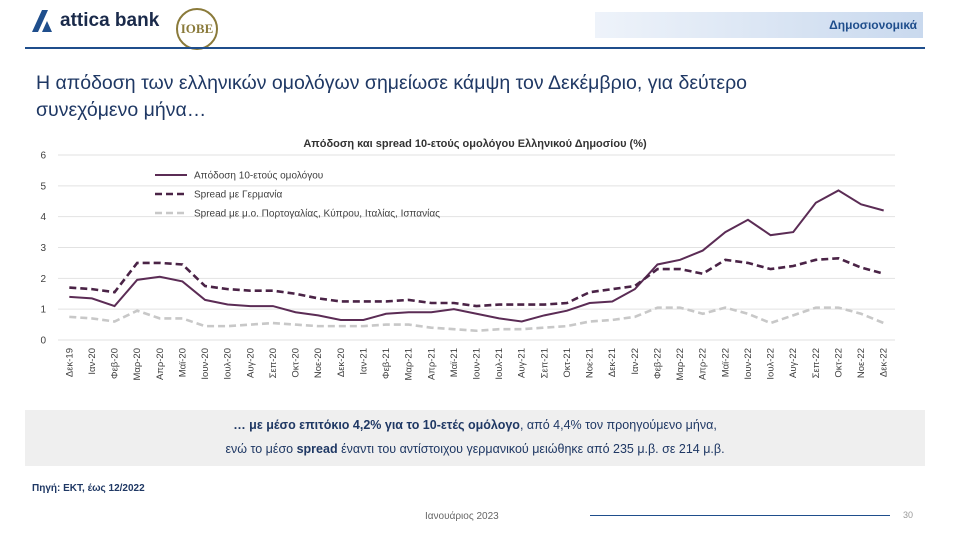  Describe the element at coordinates (43, 279) in the screenshot. I see `y-tick-label: 2` at that location.